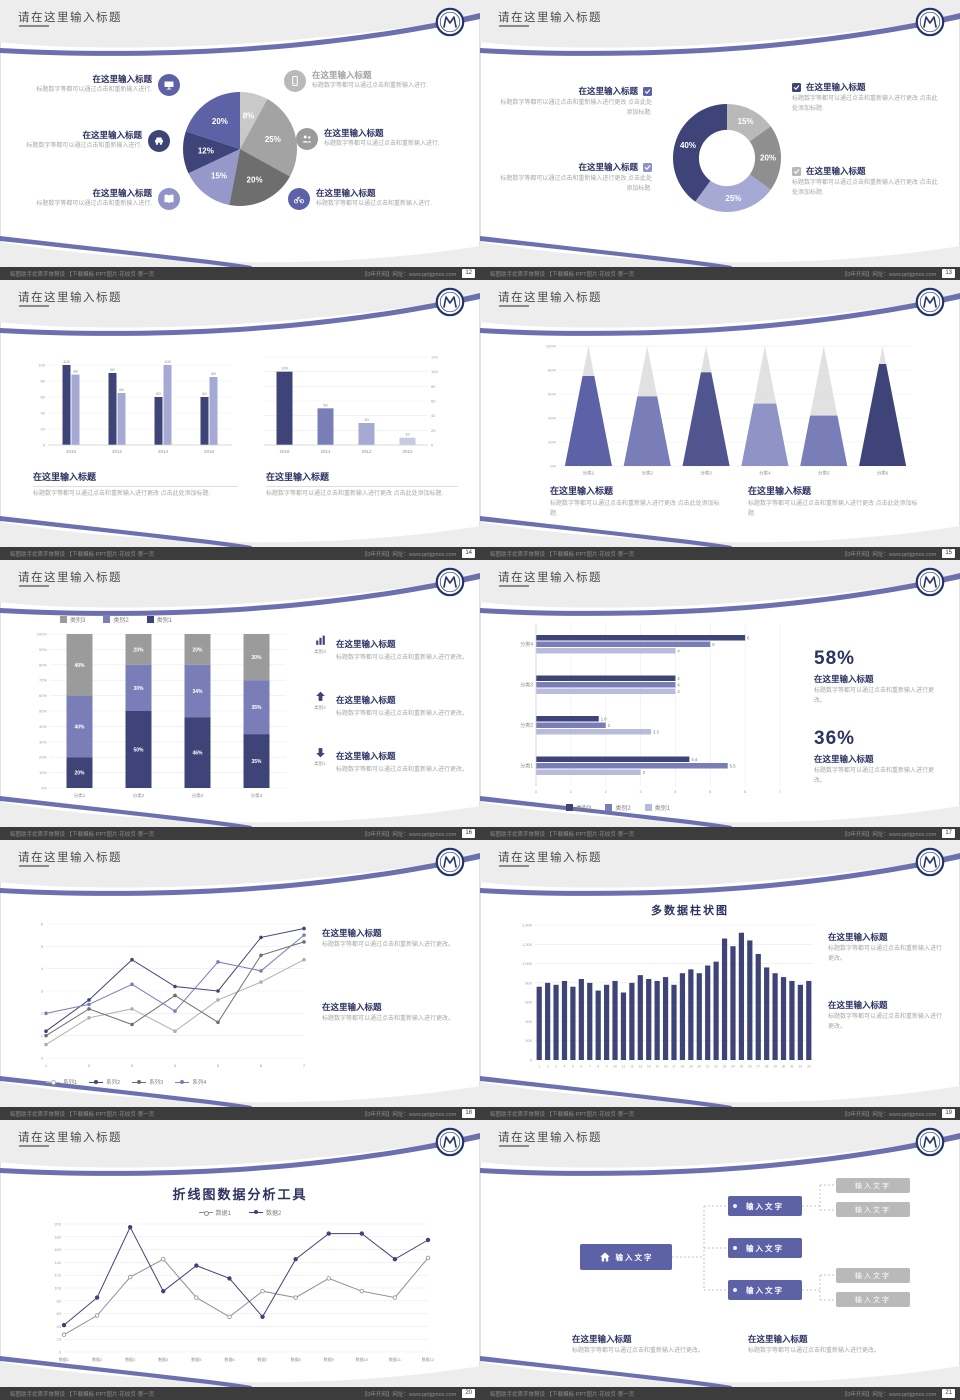 The width and height of the screenshot is (960, 1400). What do you see at coordinates (59, 1326) in the screenshot?
I see `svg-text: 43` at bounding box center [59, 1326].